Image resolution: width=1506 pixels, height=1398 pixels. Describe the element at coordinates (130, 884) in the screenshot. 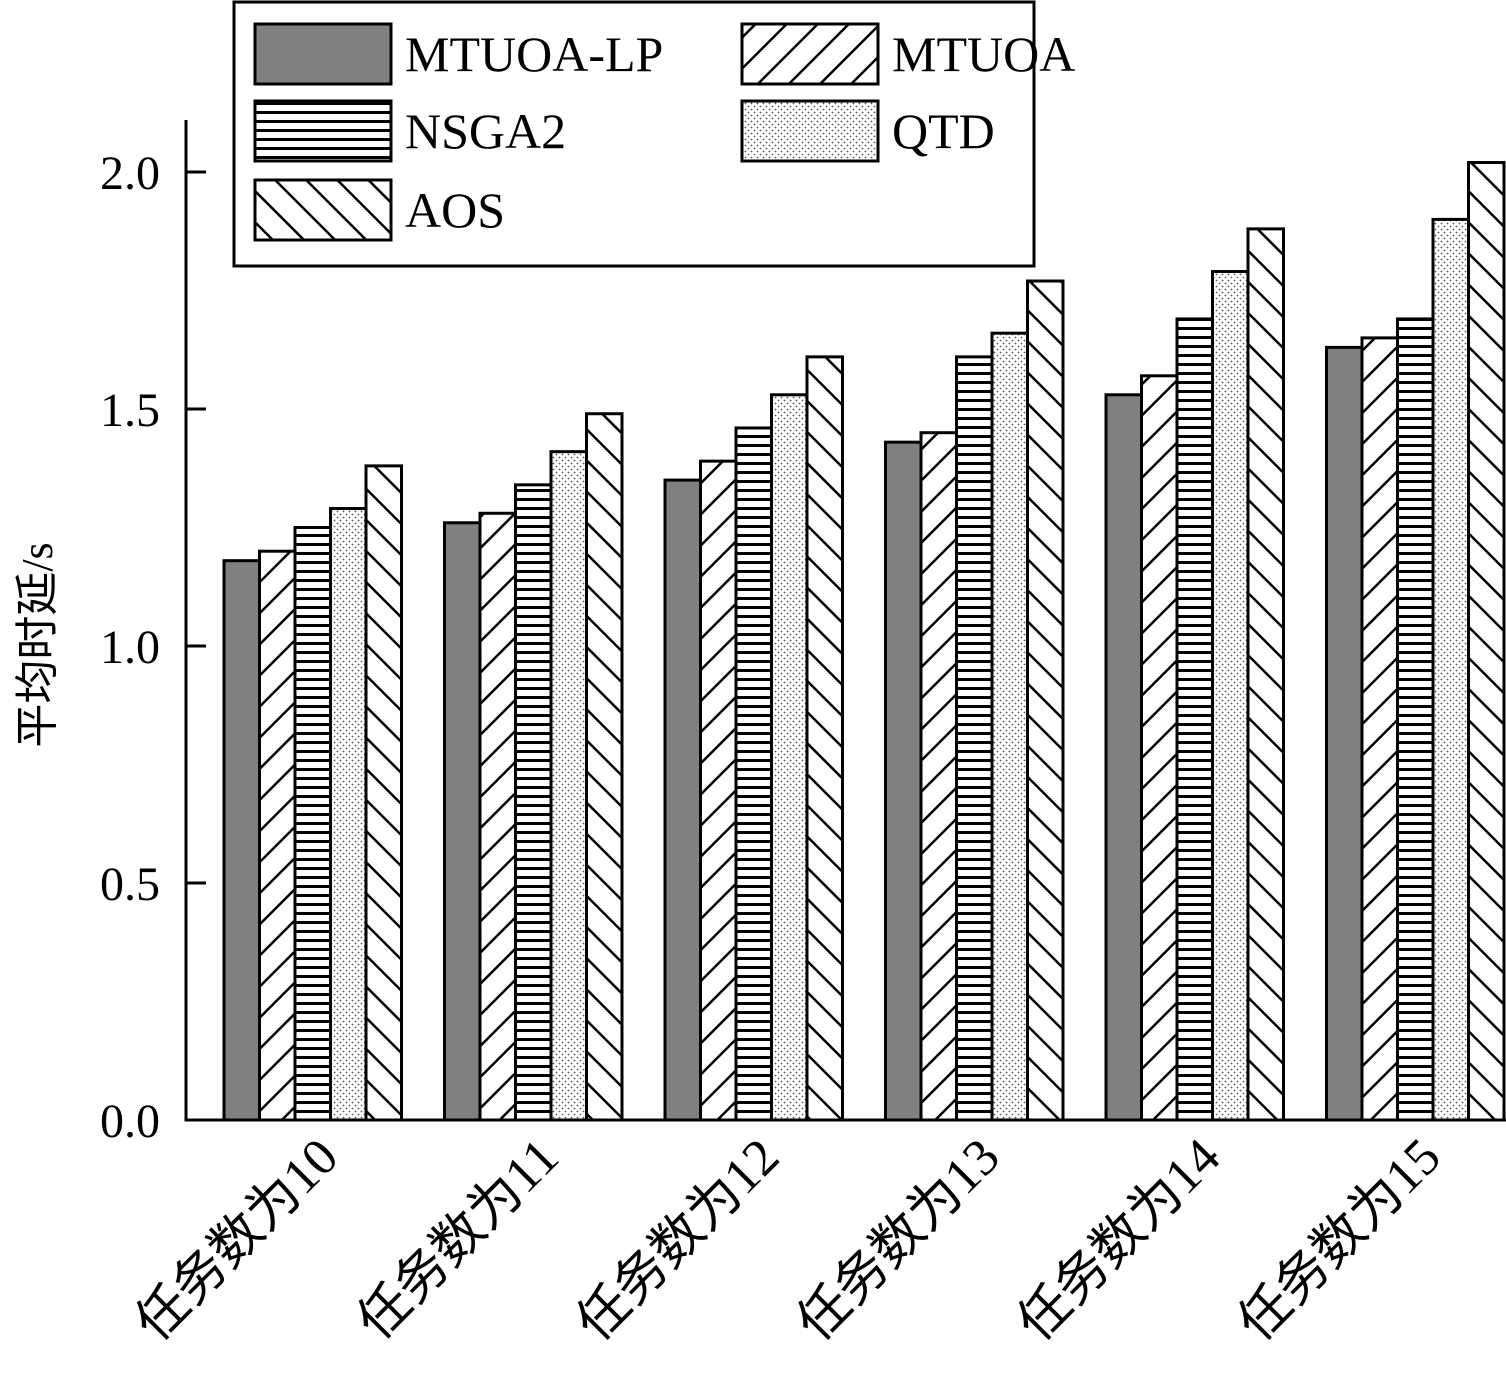

I see `y-tick-label: 0.5` at that location.